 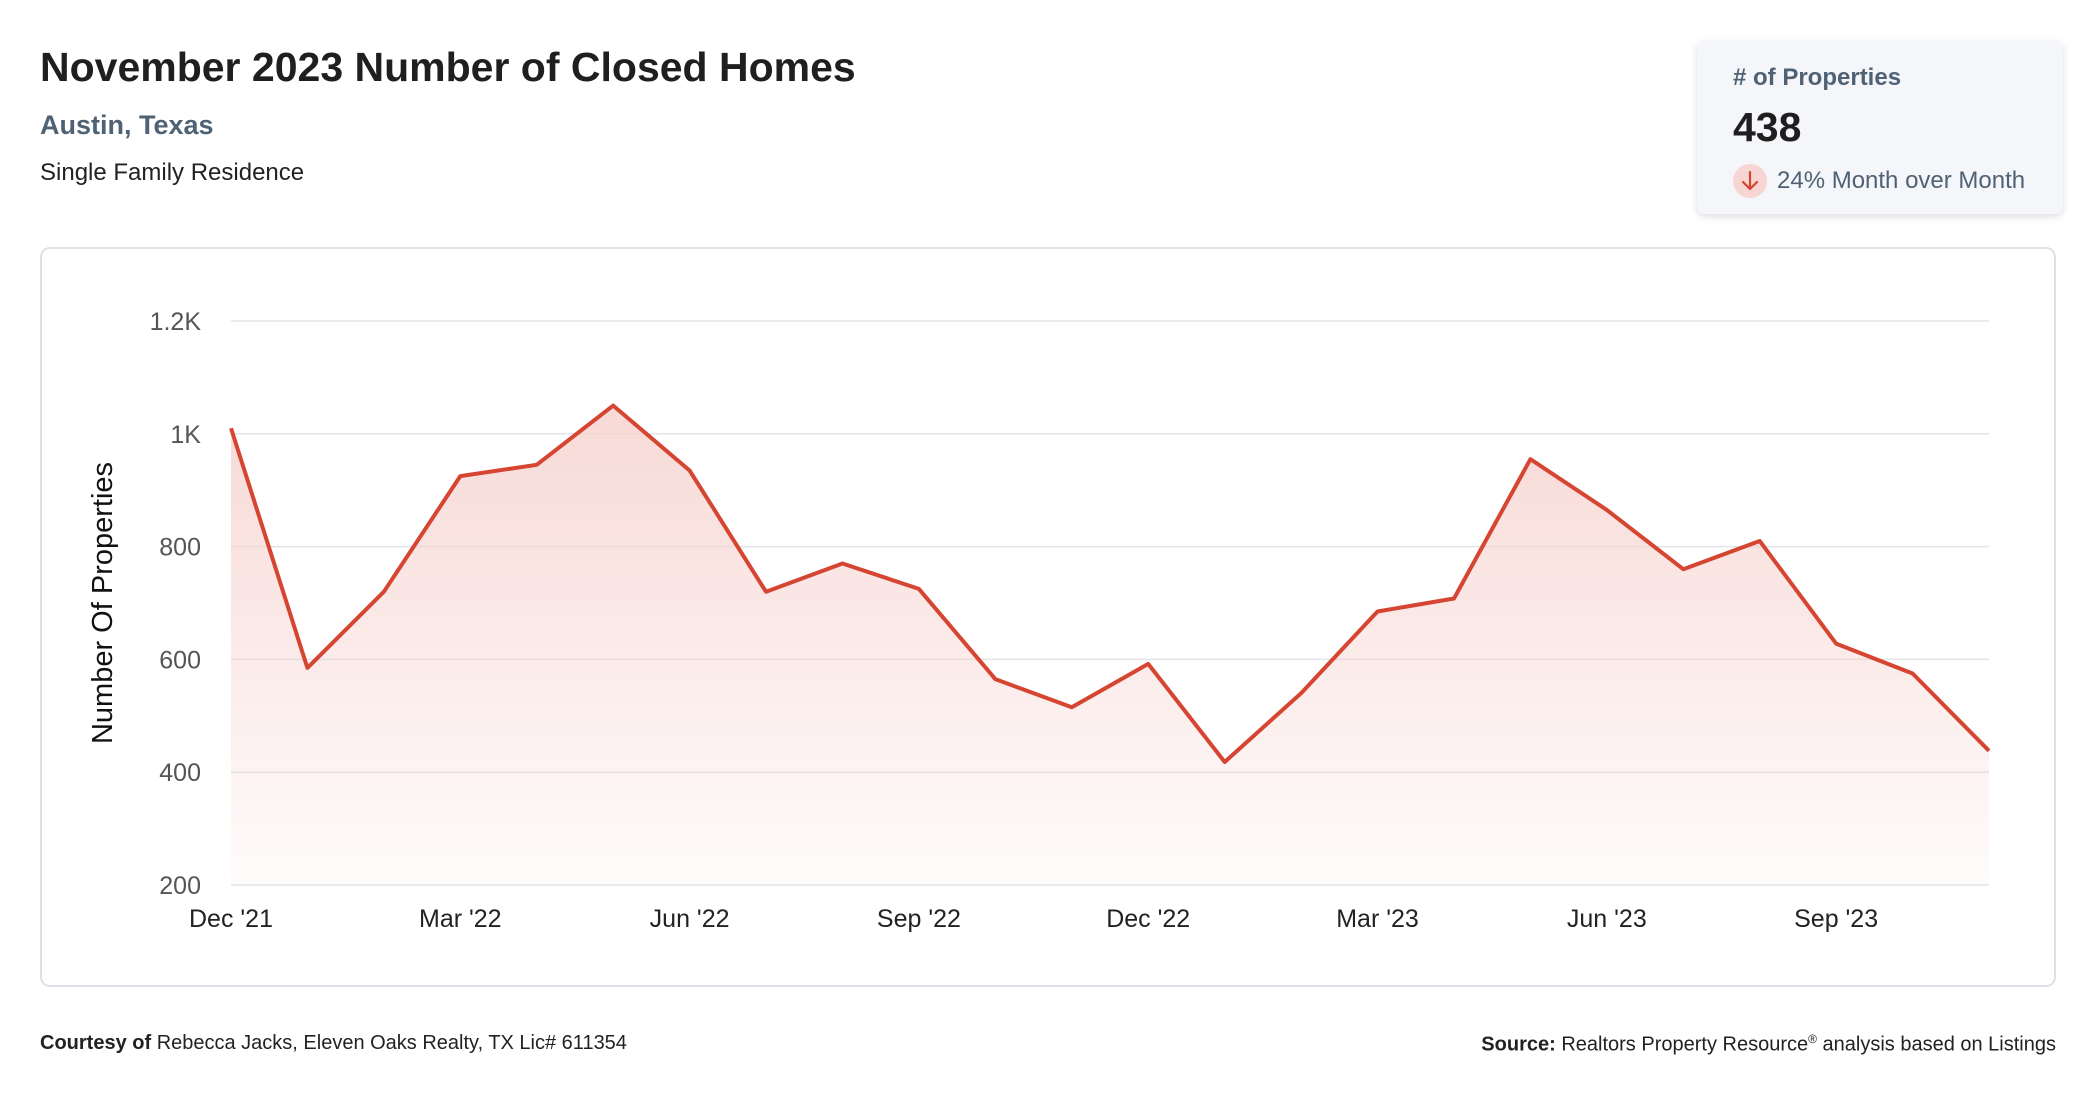 I want to click on y-tick-label: 400, so click(x=180, y=773).